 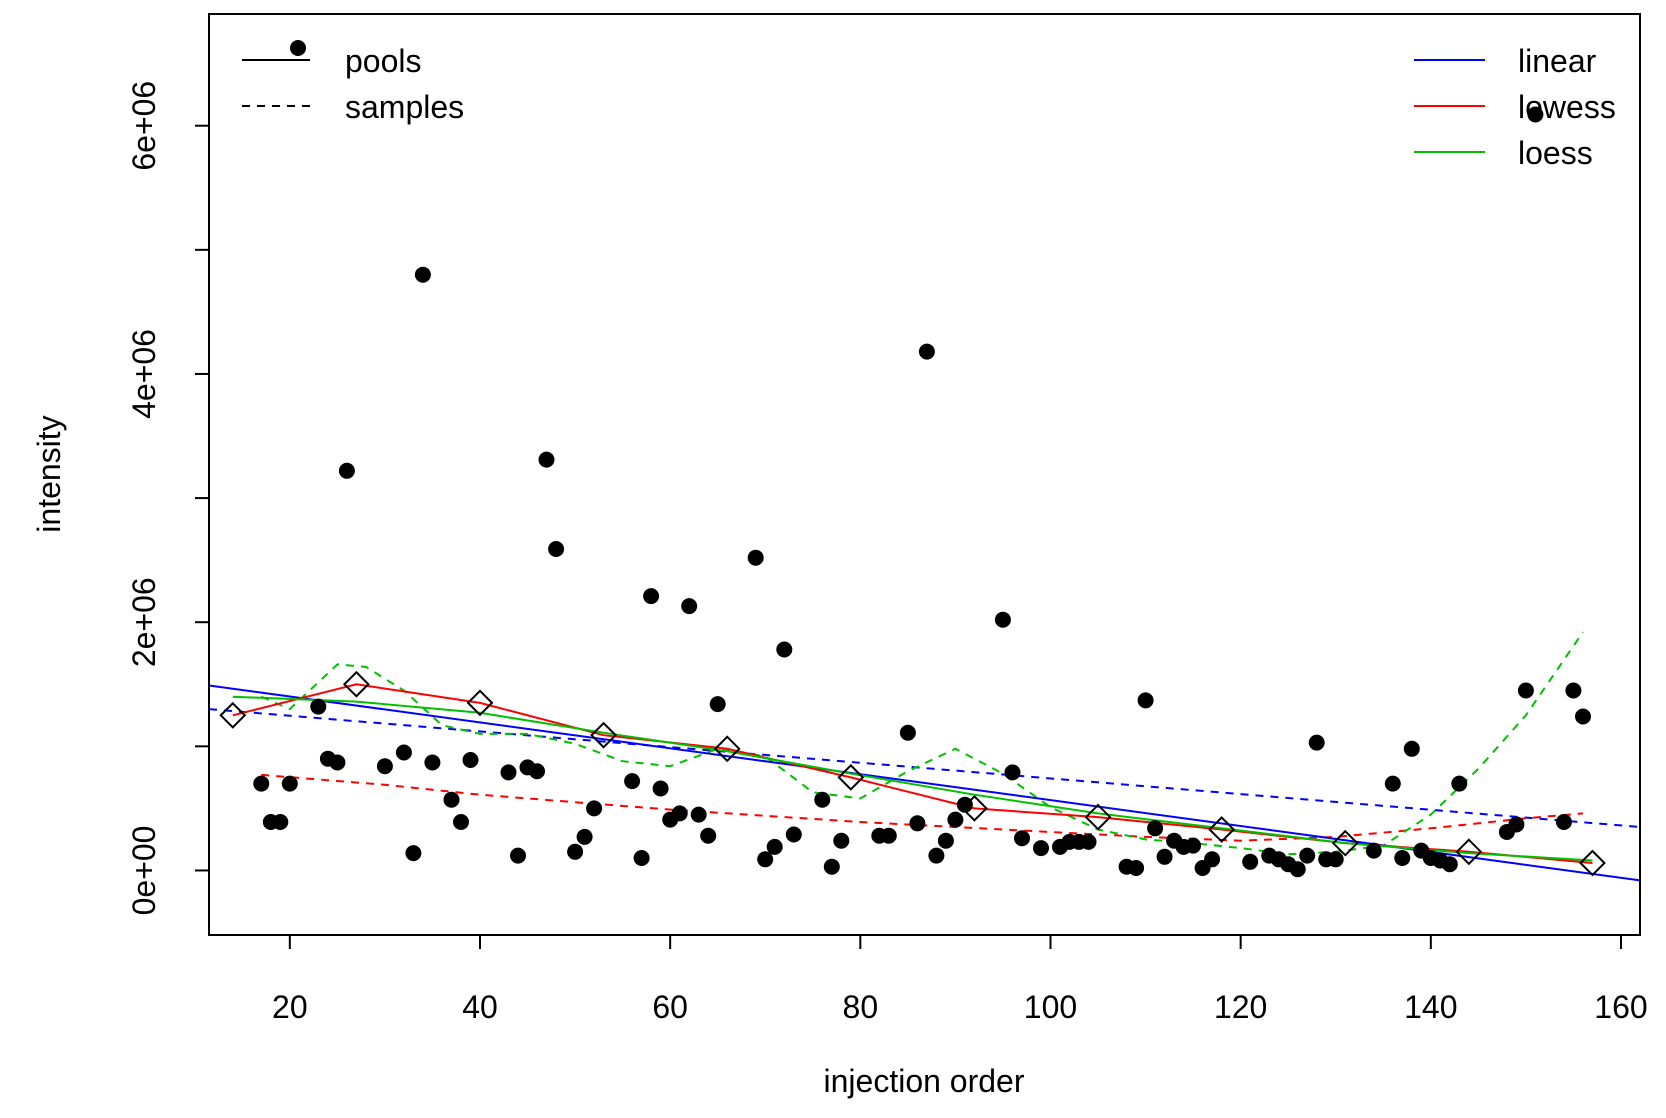 What do you see at coordinates (1567, 107) in the screenshot?
I see `legend-lowess-label: lowess` at bounding box center [1567, 107].